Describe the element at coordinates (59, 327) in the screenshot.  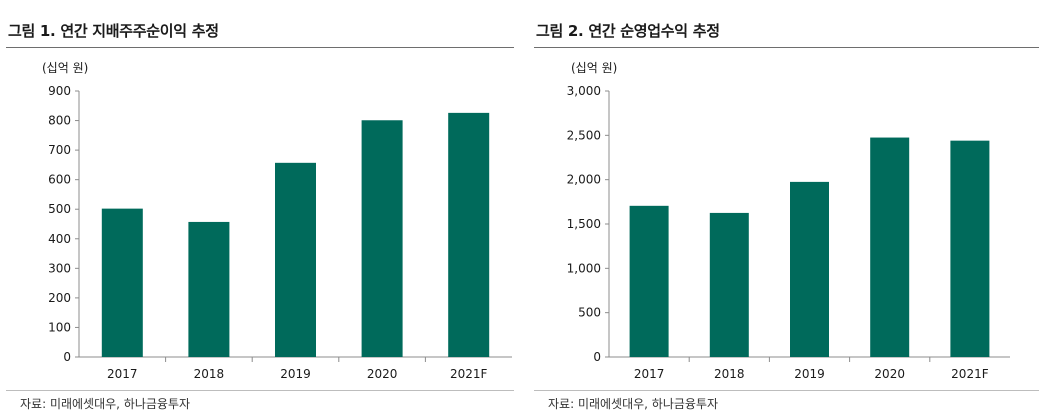
I see `y-tick-label: 100` at that location.